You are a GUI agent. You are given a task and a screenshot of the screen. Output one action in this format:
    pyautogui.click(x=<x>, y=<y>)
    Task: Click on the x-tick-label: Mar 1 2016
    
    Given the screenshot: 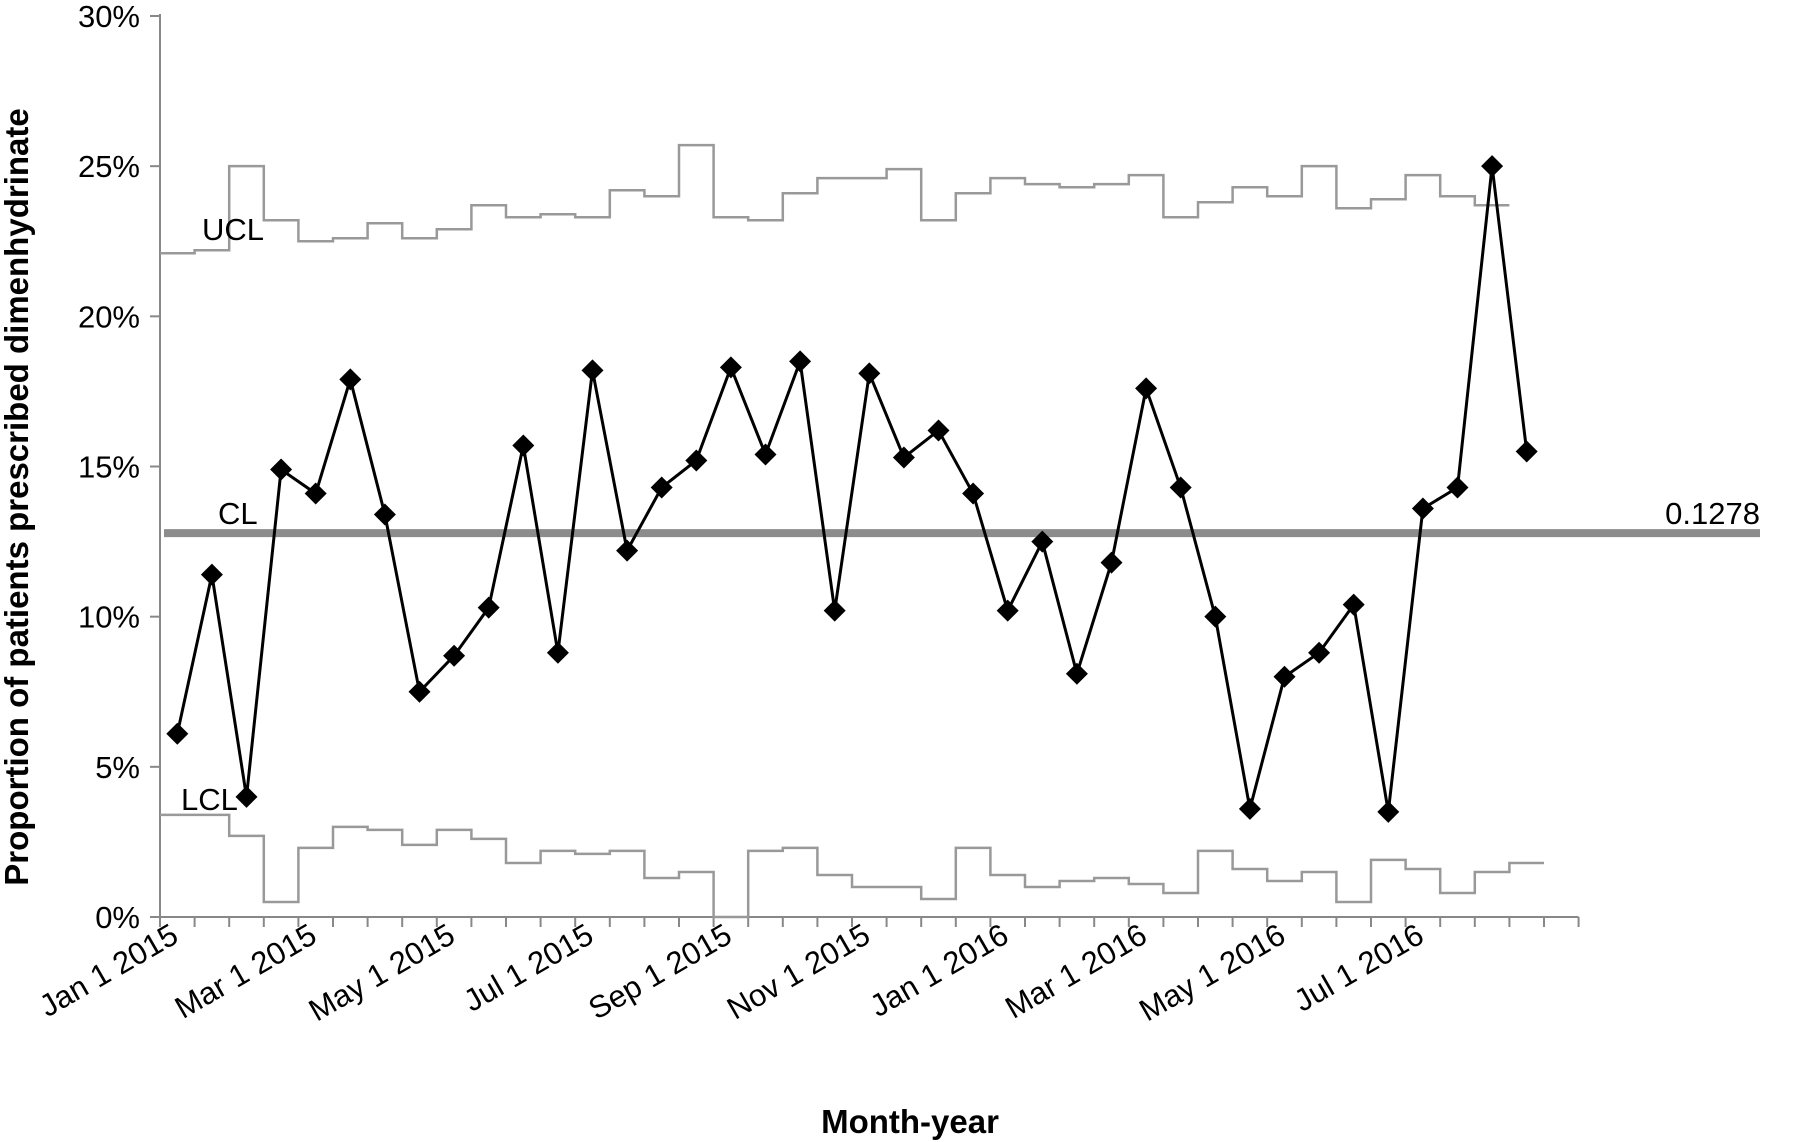 What is the action you would take?
    pyautogui.click(x=1075, y=971)
    